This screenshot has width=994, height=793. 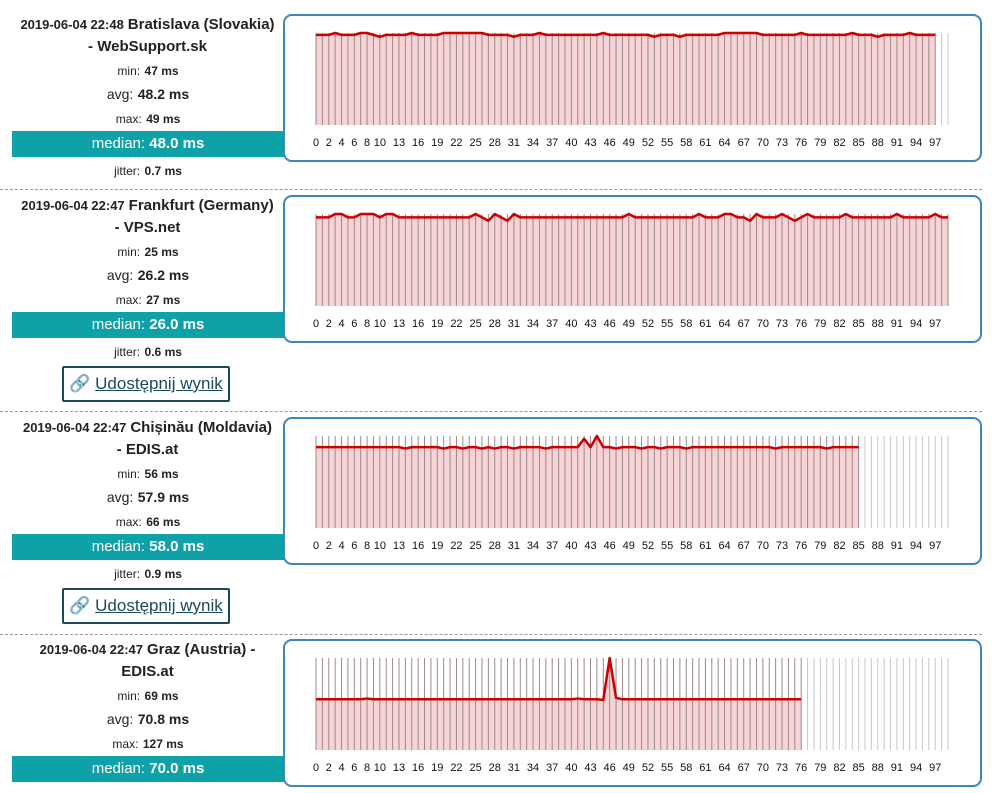 I want to click on x-tick-label: 22, so click(x=456, y=546).